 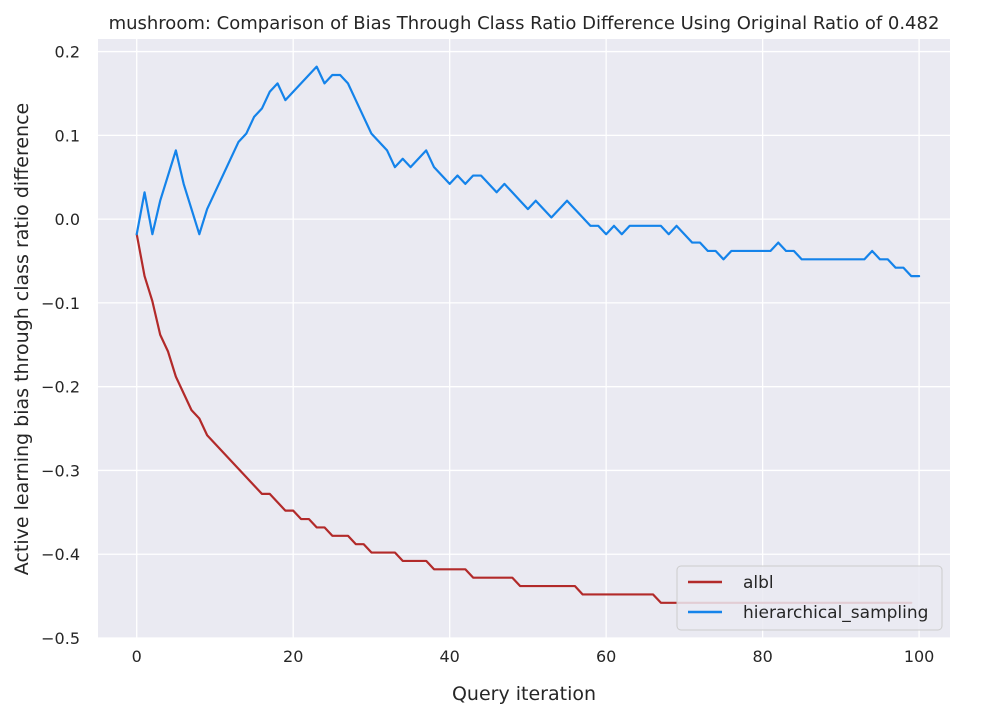 I want to click on x-tick-label: 100, so click(x=919, y=656).